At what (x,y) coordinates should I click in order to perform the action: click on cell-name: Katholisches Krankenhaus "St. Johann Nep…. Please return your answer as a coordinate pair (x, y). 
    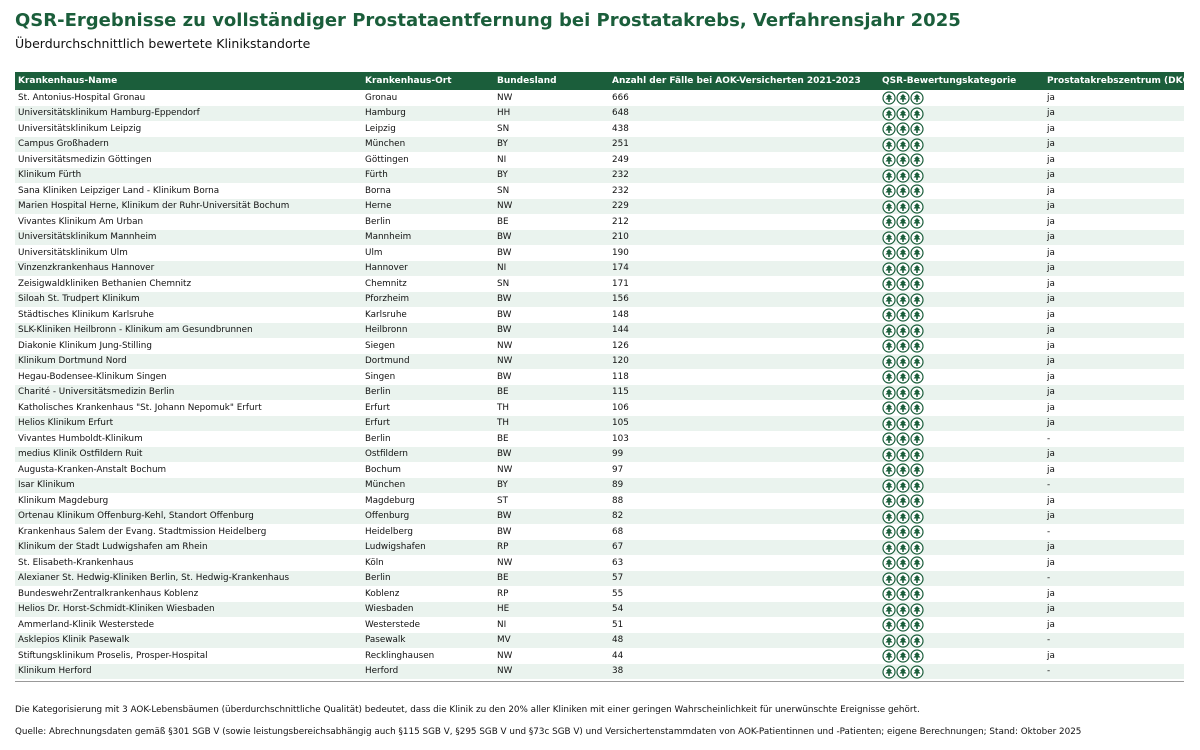
    Looking at the image, I should click on (140, 407).